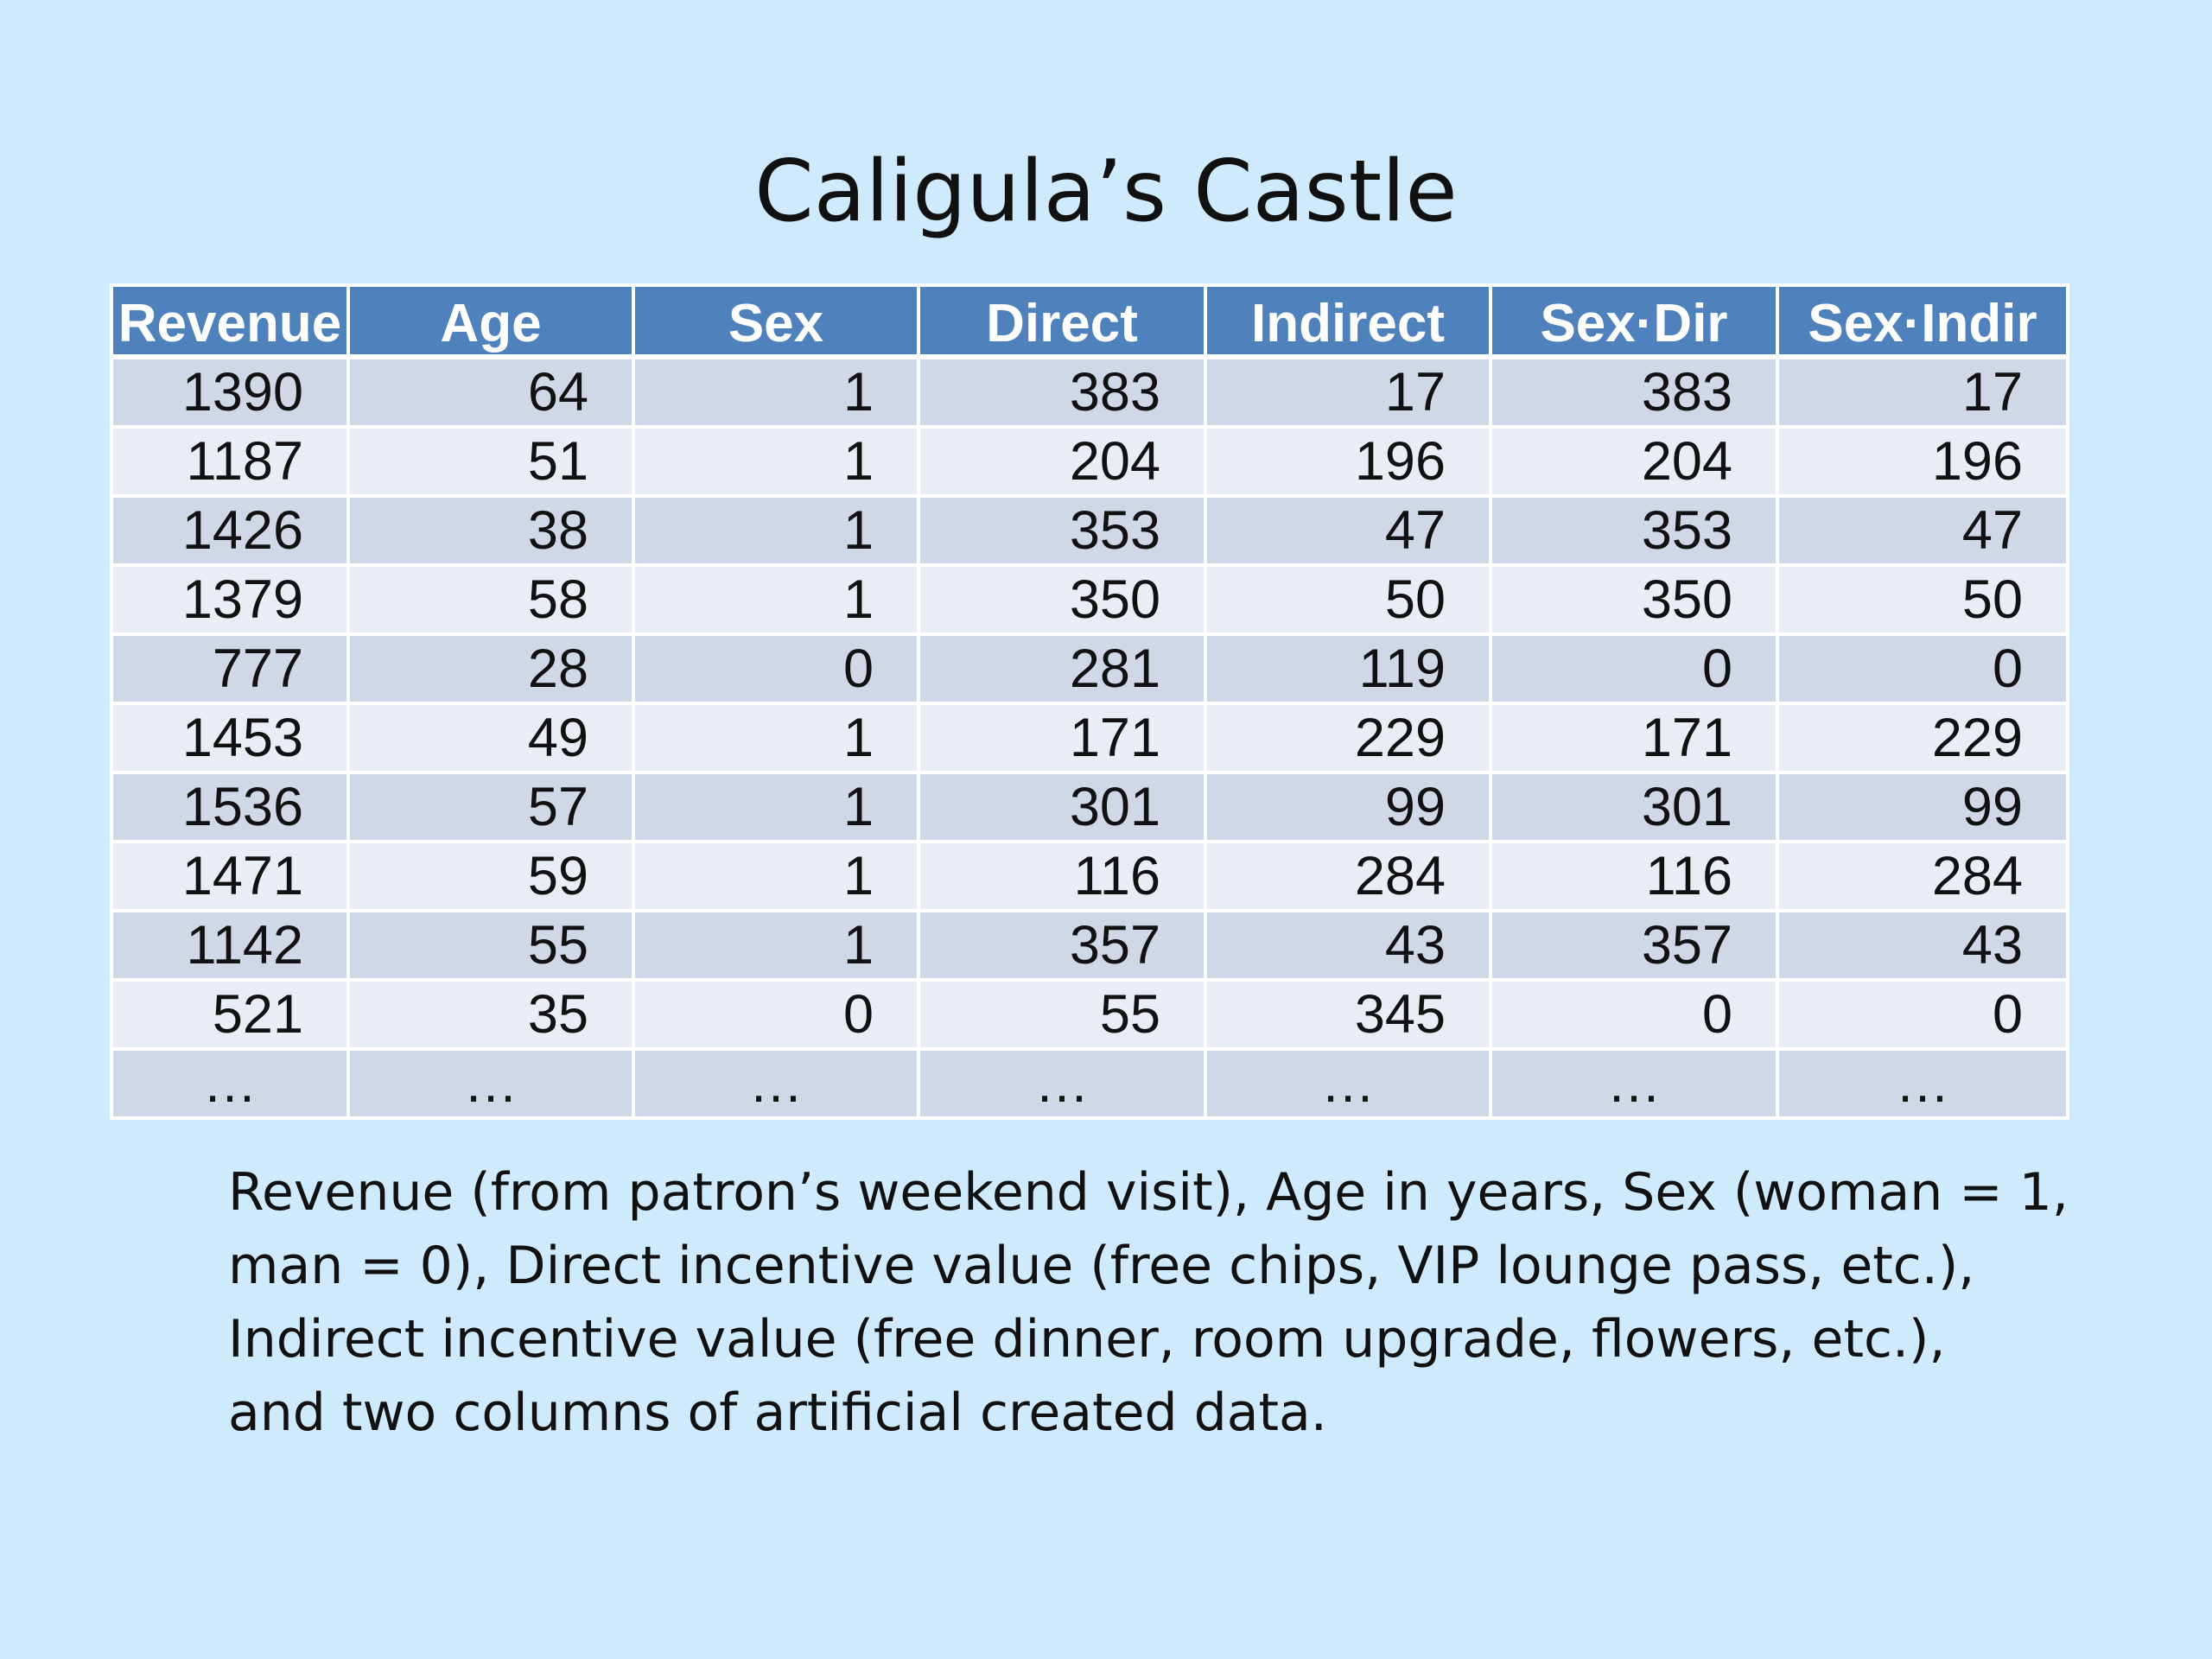 This screenshot has height=1659, width=2212. Describe the element at coordinates (1922, 876) in the screenshot. I see `table-cell-sex-indir: 284` at that location.